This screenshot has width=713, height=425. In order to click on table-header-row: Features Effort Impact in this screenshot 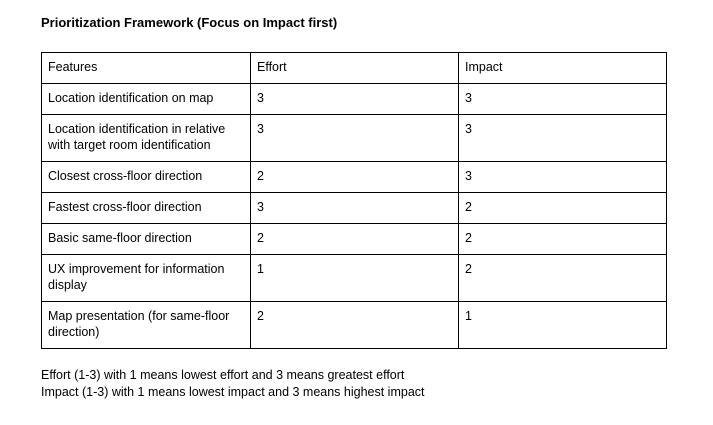, I will do `click(354, 68)`.